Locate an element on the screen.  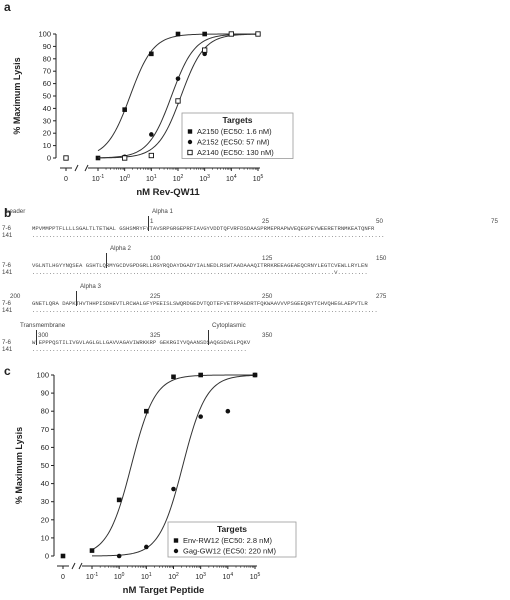
position-number: 25 is located at coordinates (265, 221).